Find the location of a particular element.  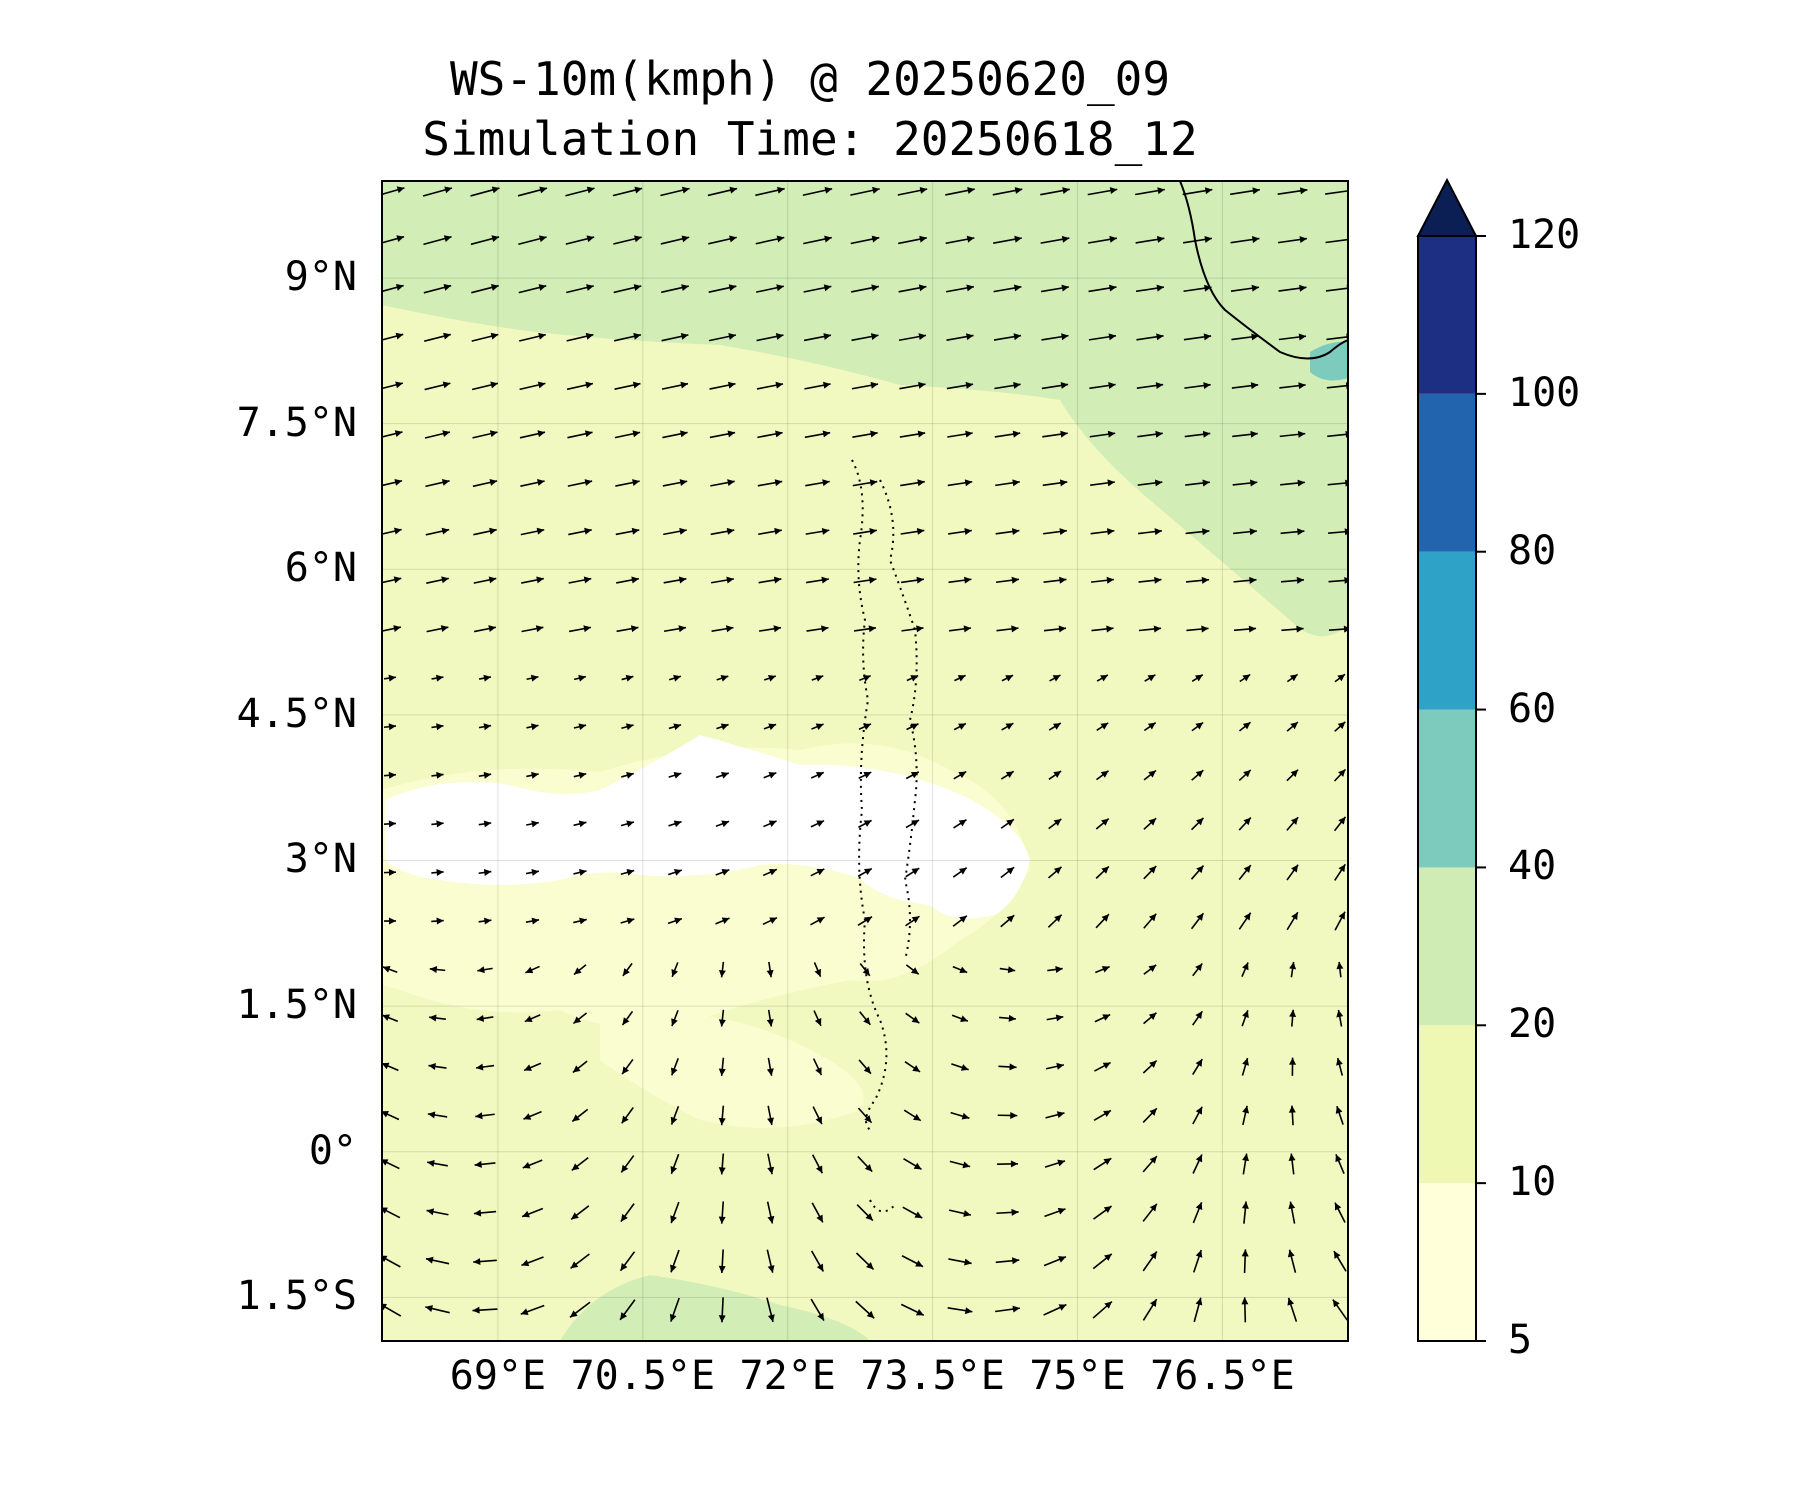

lon-tick-label: 72°E is located at coordinates (787, 1376).